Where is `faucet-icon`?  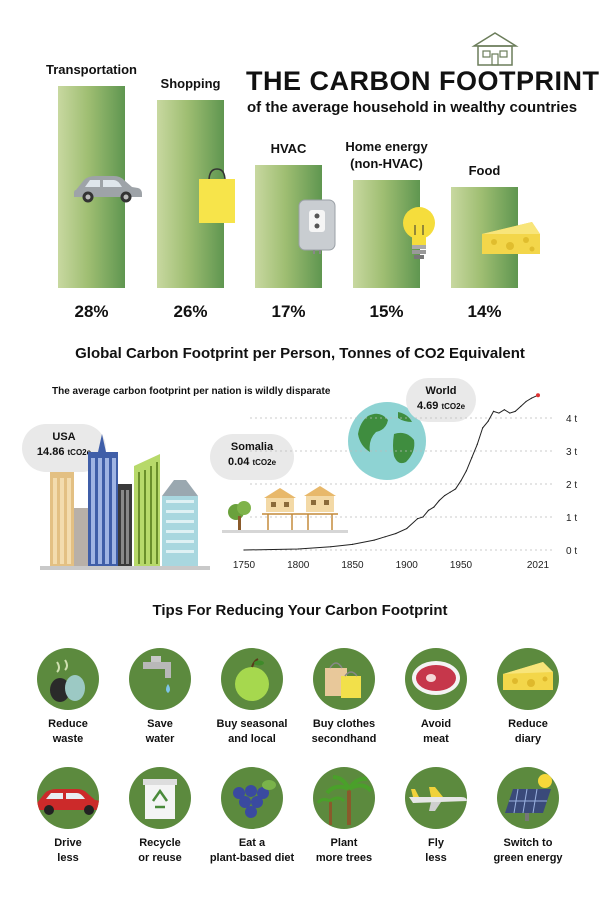
faucet-icon is located at coordinates (160, 679).